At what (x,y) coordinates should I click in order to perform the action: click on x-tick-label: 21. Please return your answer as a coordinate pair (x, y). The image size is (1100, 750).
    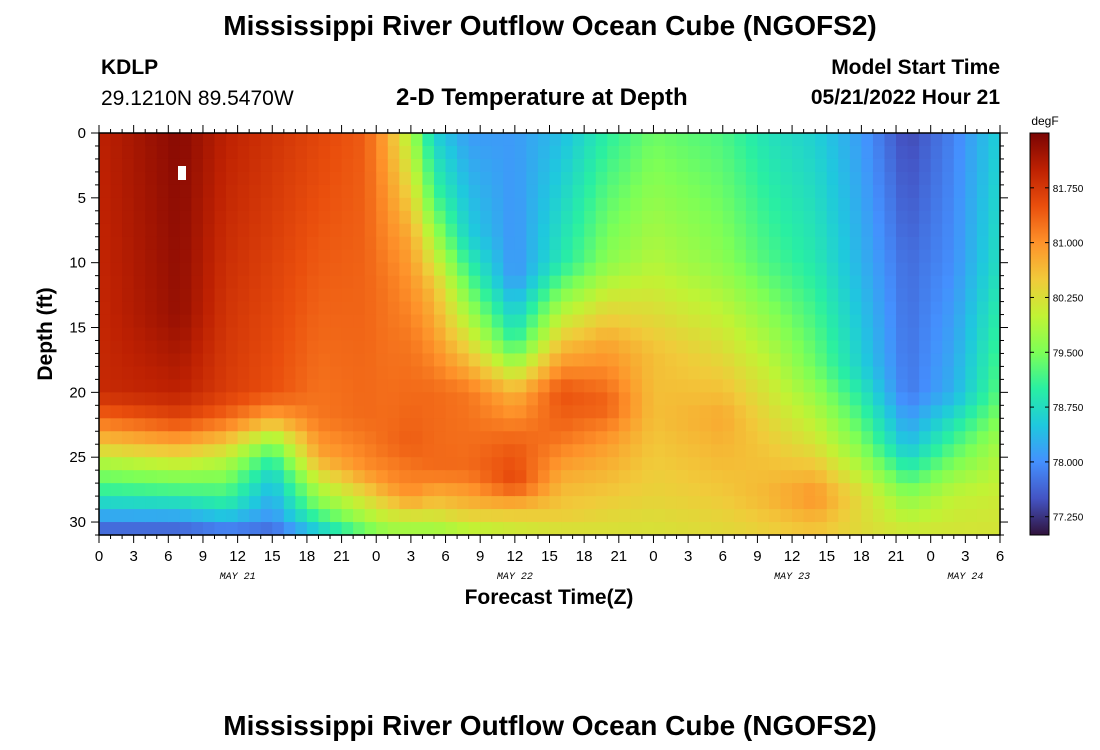
    Looking at the image, I should click on (341, 556).